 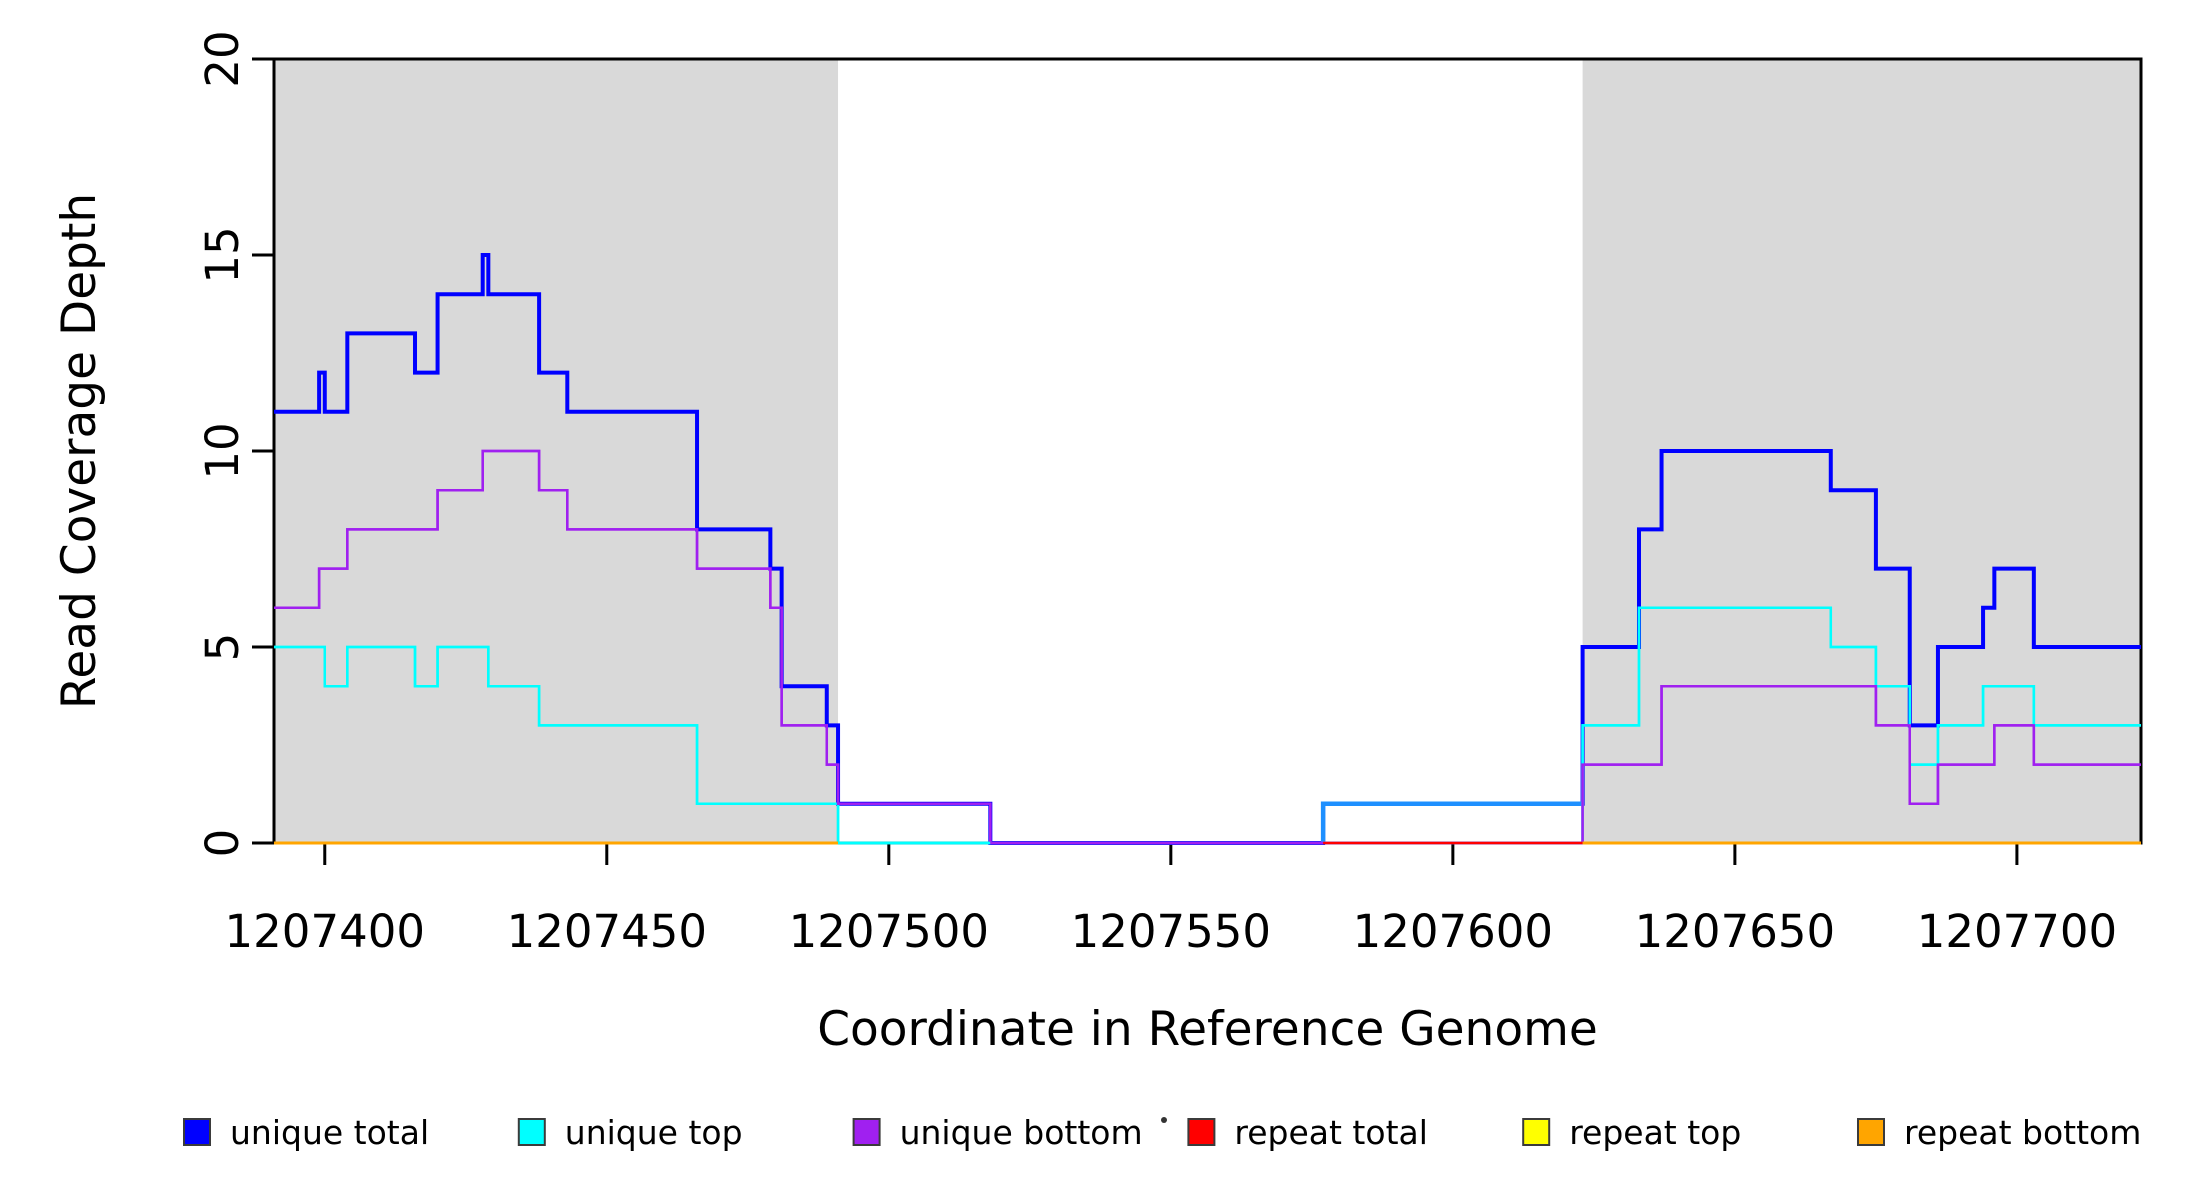 What do you see at coordinates (222, 58) in the screenshot?
I see `y-tick-label: 20` at bounding box center [222, 58].